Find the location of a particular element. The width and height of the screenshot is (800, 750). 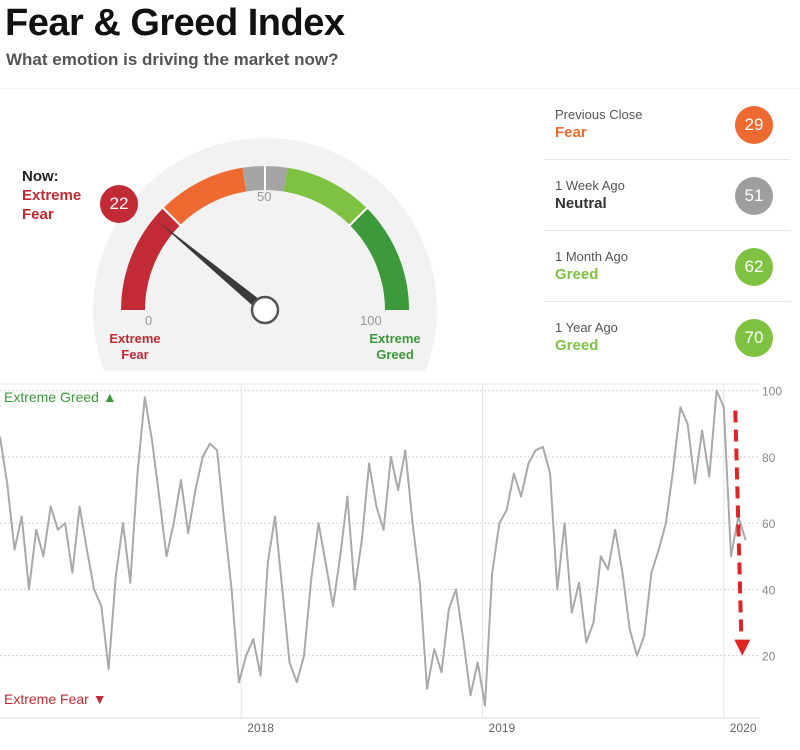

y-tick-label: 80 is located at coordinates (769, 458).